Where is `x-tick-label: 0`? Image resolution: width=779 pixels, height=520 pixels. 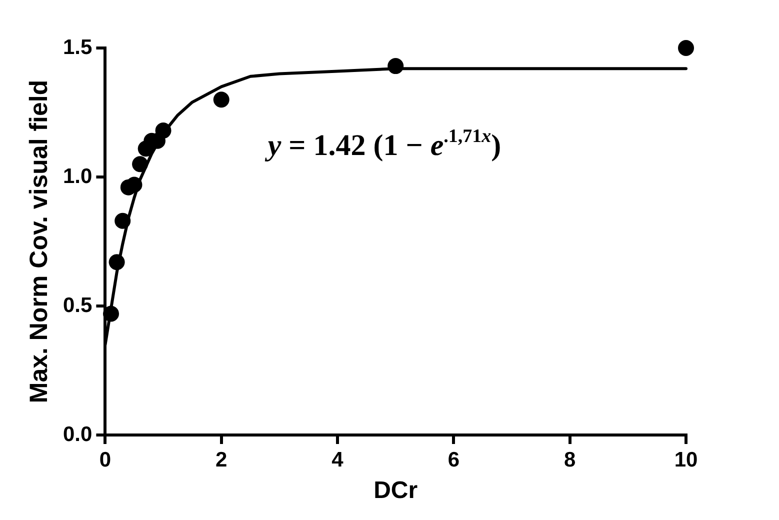 x-tick-label: 0 is located at coordinates (105, 460).